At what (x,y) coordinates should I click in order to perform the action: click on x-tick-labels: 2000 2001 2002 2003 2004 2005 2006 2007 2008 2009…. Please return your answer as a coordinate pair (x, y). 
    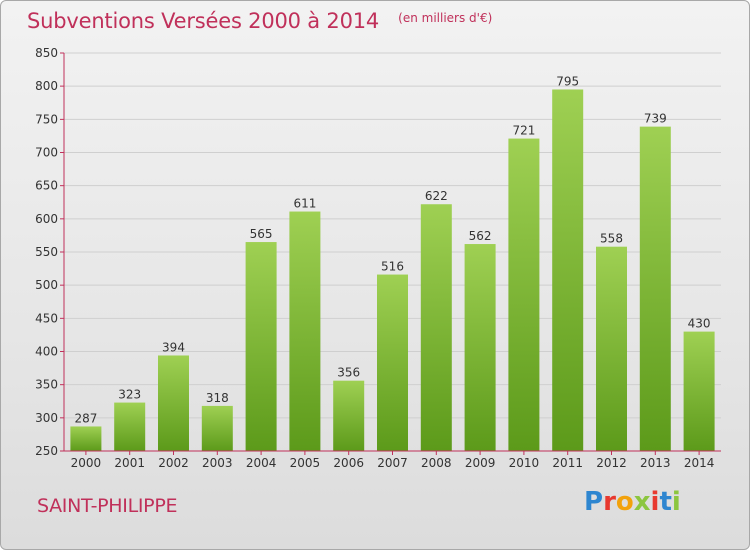
    Looking at the image, I should click on (393, 460).